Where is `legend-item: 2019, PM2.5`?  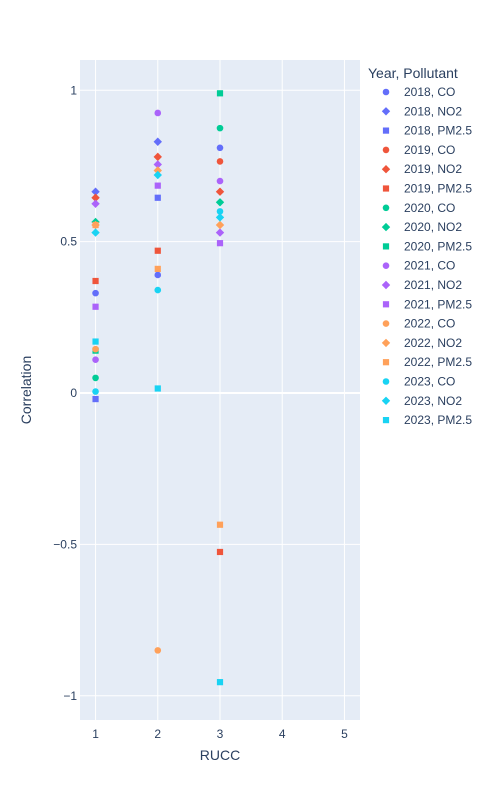
legend-item: 2019, PM2.5 is located at coordinates (427, 189).